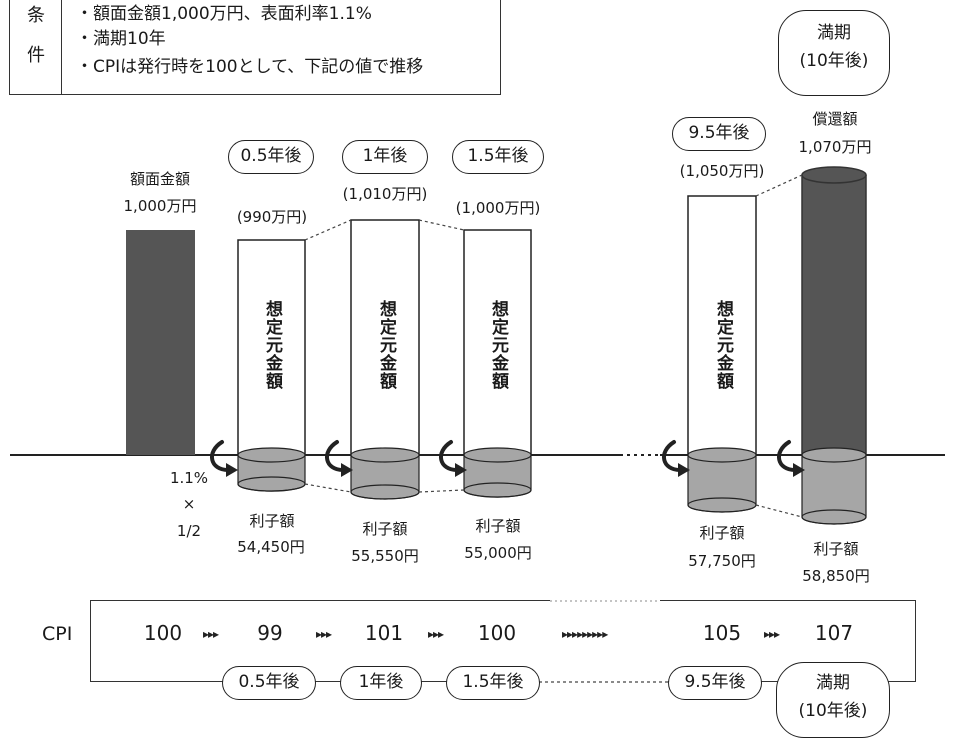 This screenshot has height=738, width=955. I want to click on conditions-header: 条 件, so click(36, 47).